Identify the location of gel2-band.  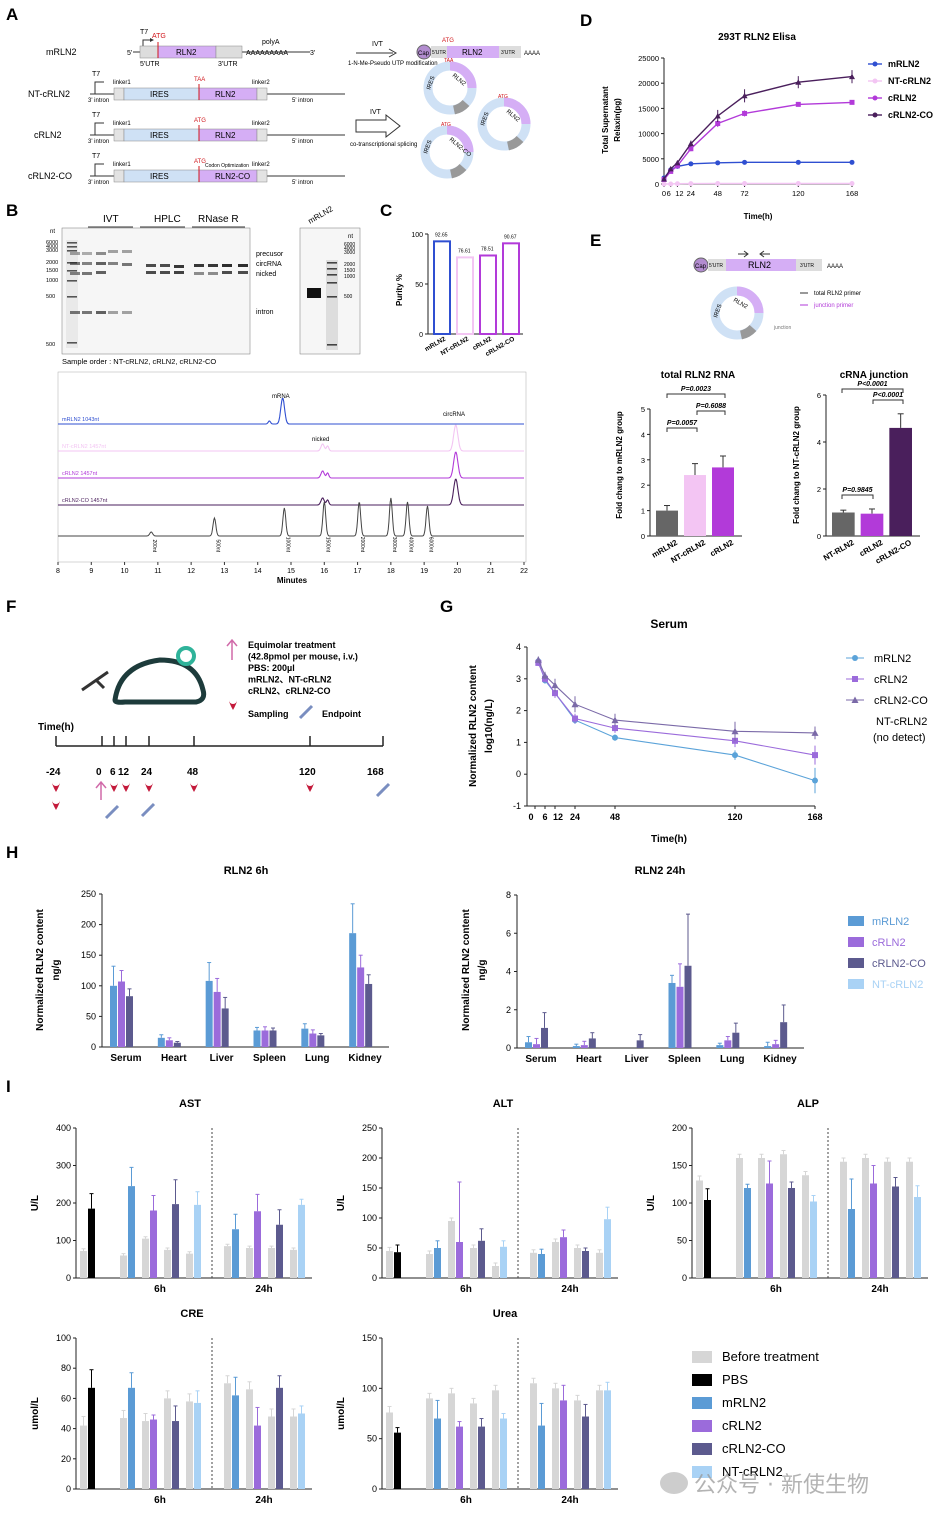
(314, 293).